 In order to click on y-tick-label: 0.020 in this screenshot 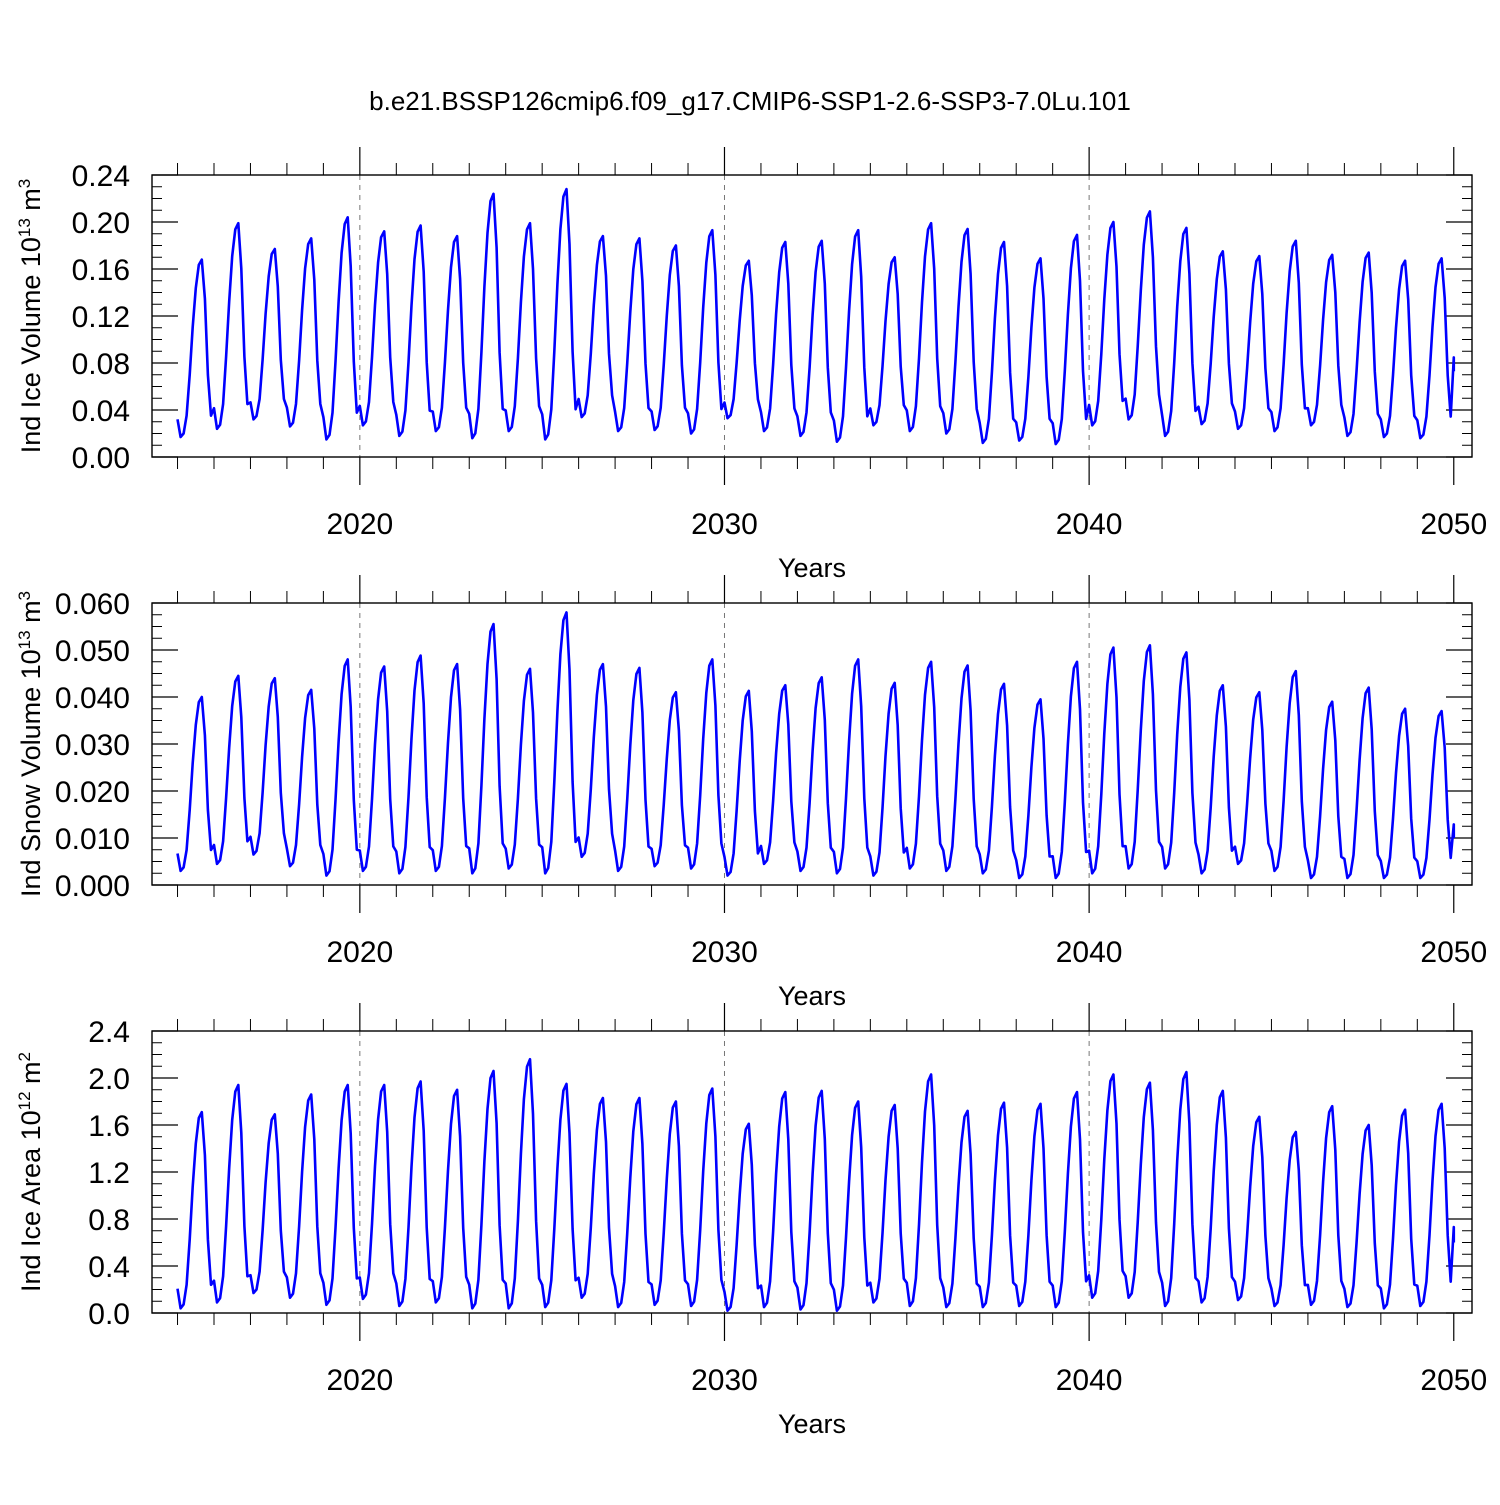, I will do `click(92, 792)`.